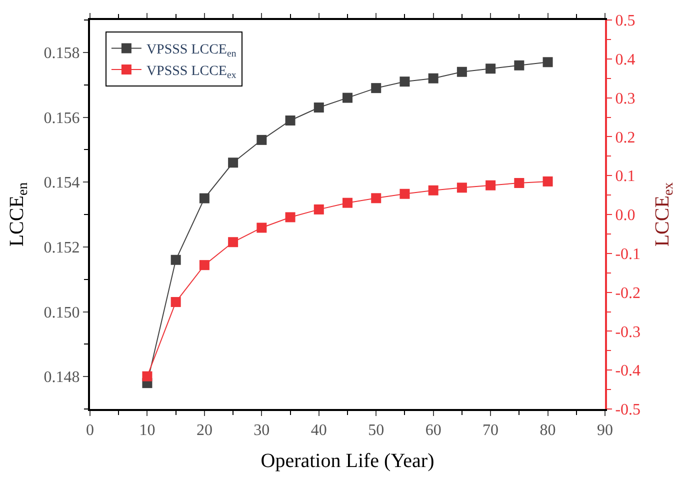 The height and width of the screenshot is (479, 690). Describe the element at coordinates (628, 371) in the screenshot. I see `y2-tick-label: -0.4` at that location.